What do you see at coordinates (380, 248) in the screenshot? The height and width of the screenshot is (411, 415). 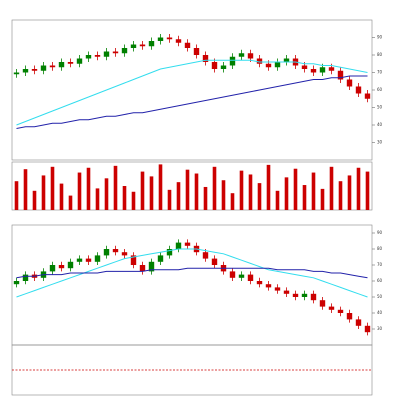 I see `y-tick-label: 80` at bounding box center [380, 248].